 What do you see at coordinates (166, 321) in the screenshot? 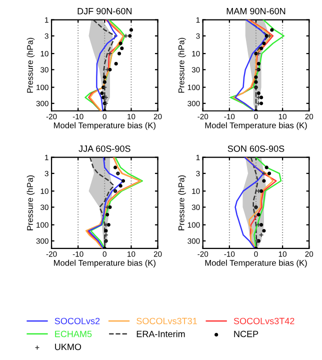
I see `legend-label: SOCOLvs3T31` at bounding box center [166, 321].